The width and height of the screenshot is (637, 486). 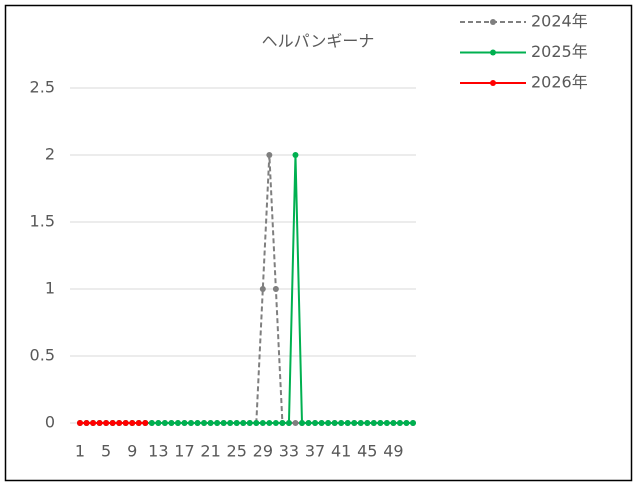 I want to click on x-tick-label: 49, so click(x=393, y=451).